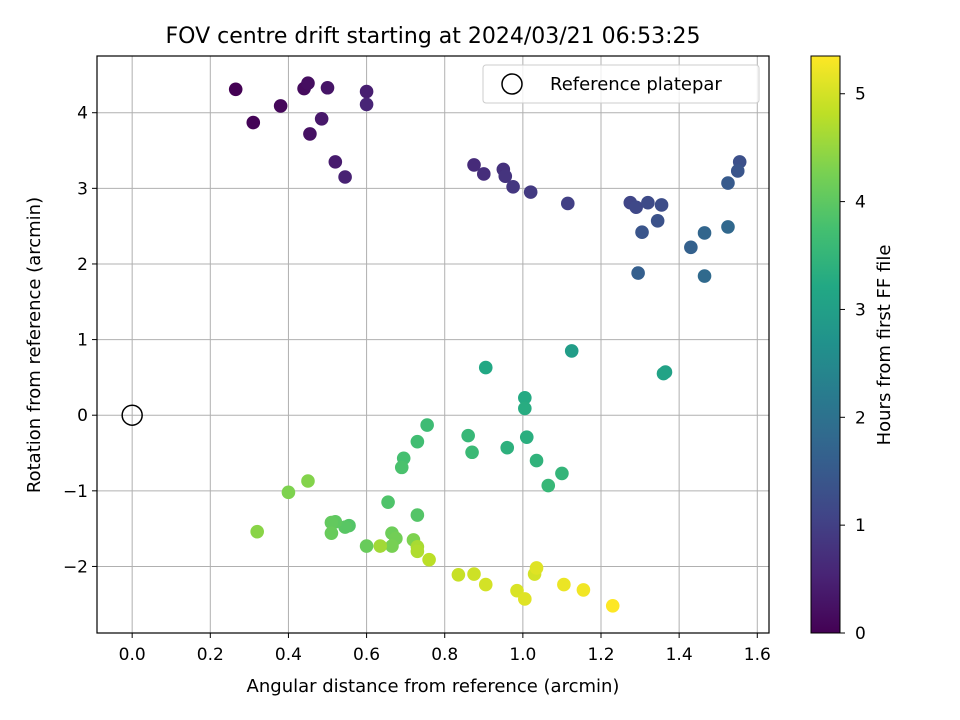 This screenshot has height=720, width=960. Describe the element at coordinates (884, 345) in the screenshot. I see `colorbar-label: Hours from first FF file` at that location.